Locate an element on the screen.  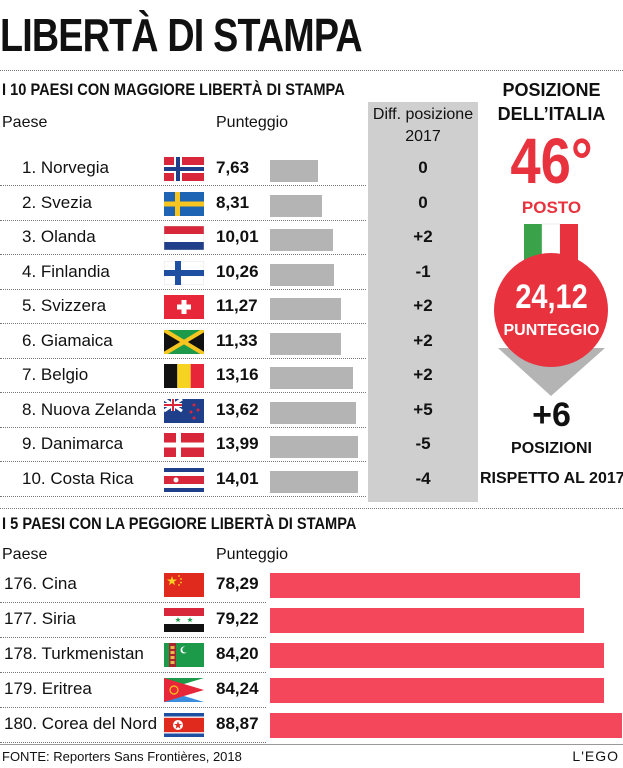
country-label: 177. Siria is located at coordinates (40, 618).